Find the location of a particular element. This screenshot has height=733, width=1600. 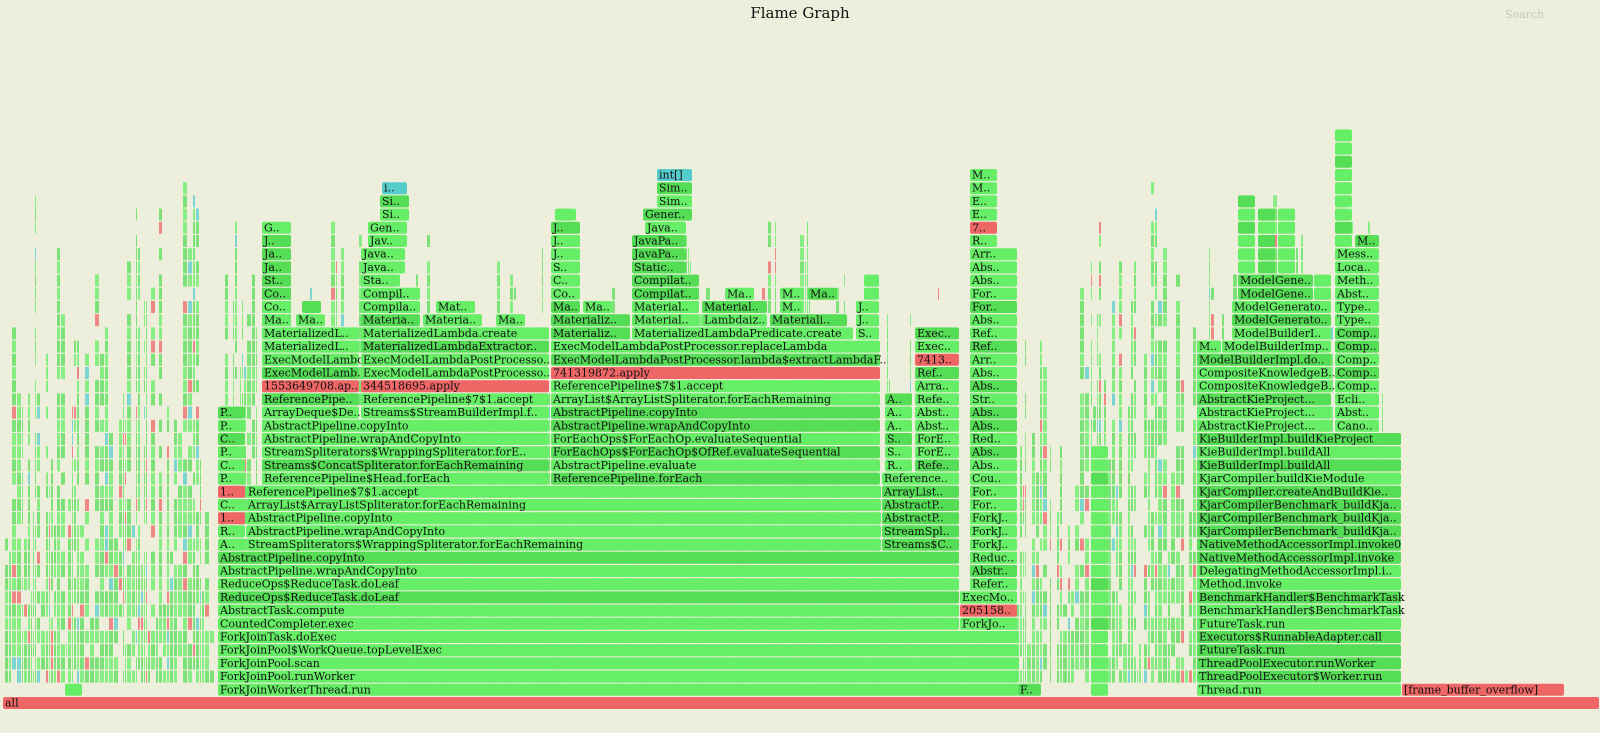

search-button: Search is located at coordinates (1525, 14).